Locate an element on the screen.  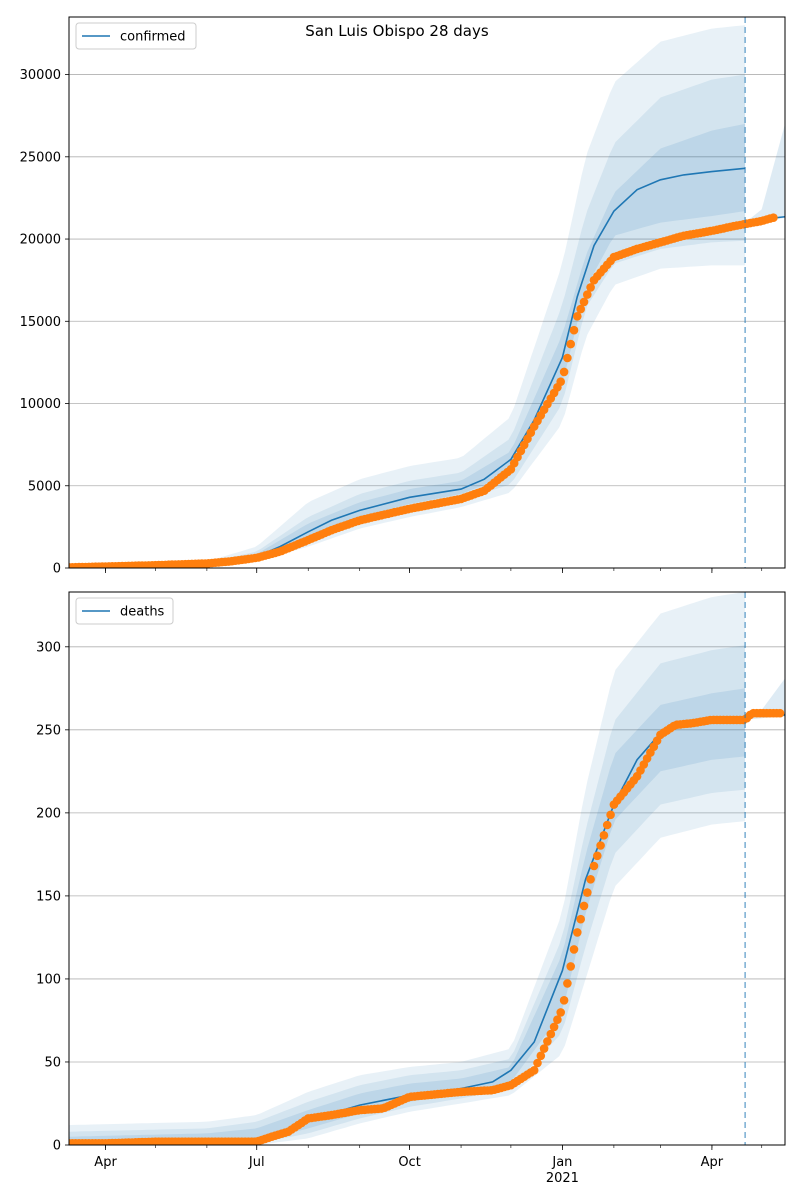
y-tick-label: 150 is located at coordinates (48, 896).